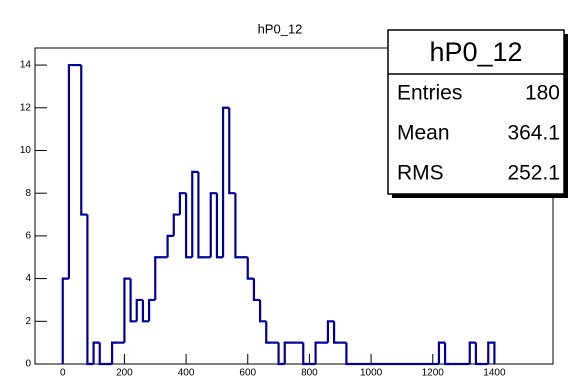 The image size is (570, 376). I want to click on x-tick-label: 0, so click(63, 372).